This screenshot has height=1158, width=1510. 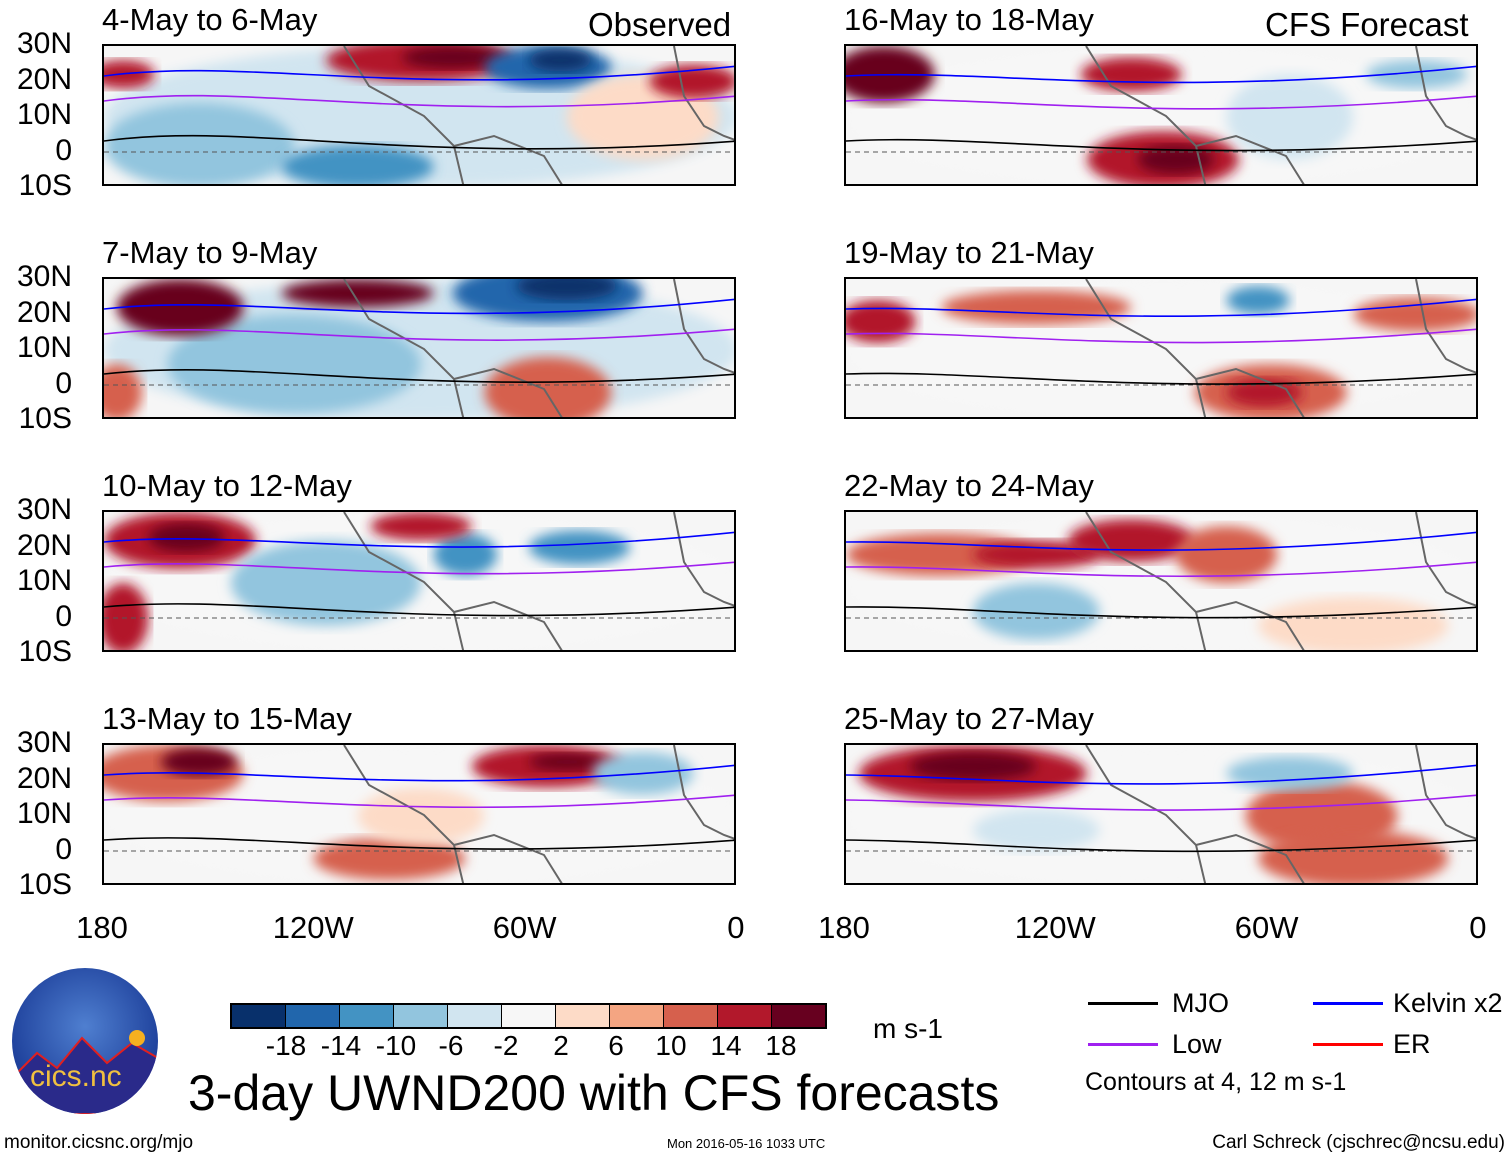 I want to click on logo-text: cics.nc, so click(x=76, y=1076).